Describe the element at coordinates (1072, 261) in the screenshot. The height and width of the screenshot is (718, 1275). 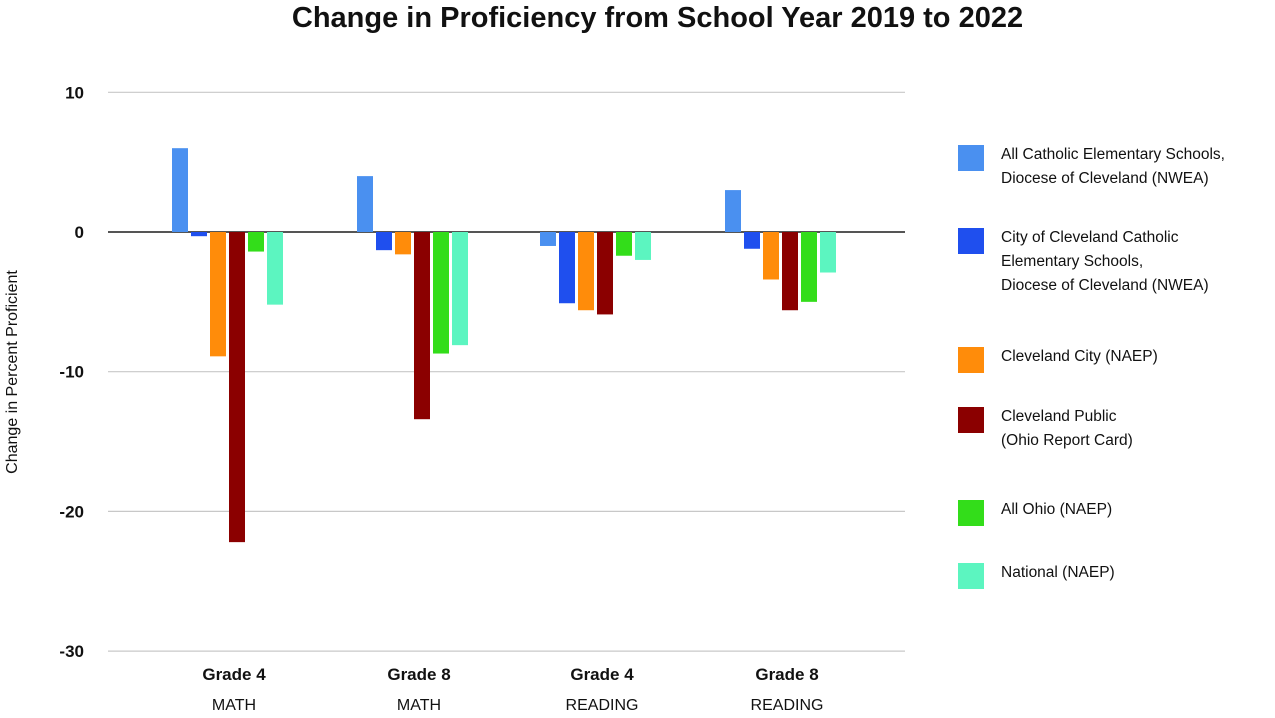
I see `legend-label-line: Elementary Schools,` at that location.